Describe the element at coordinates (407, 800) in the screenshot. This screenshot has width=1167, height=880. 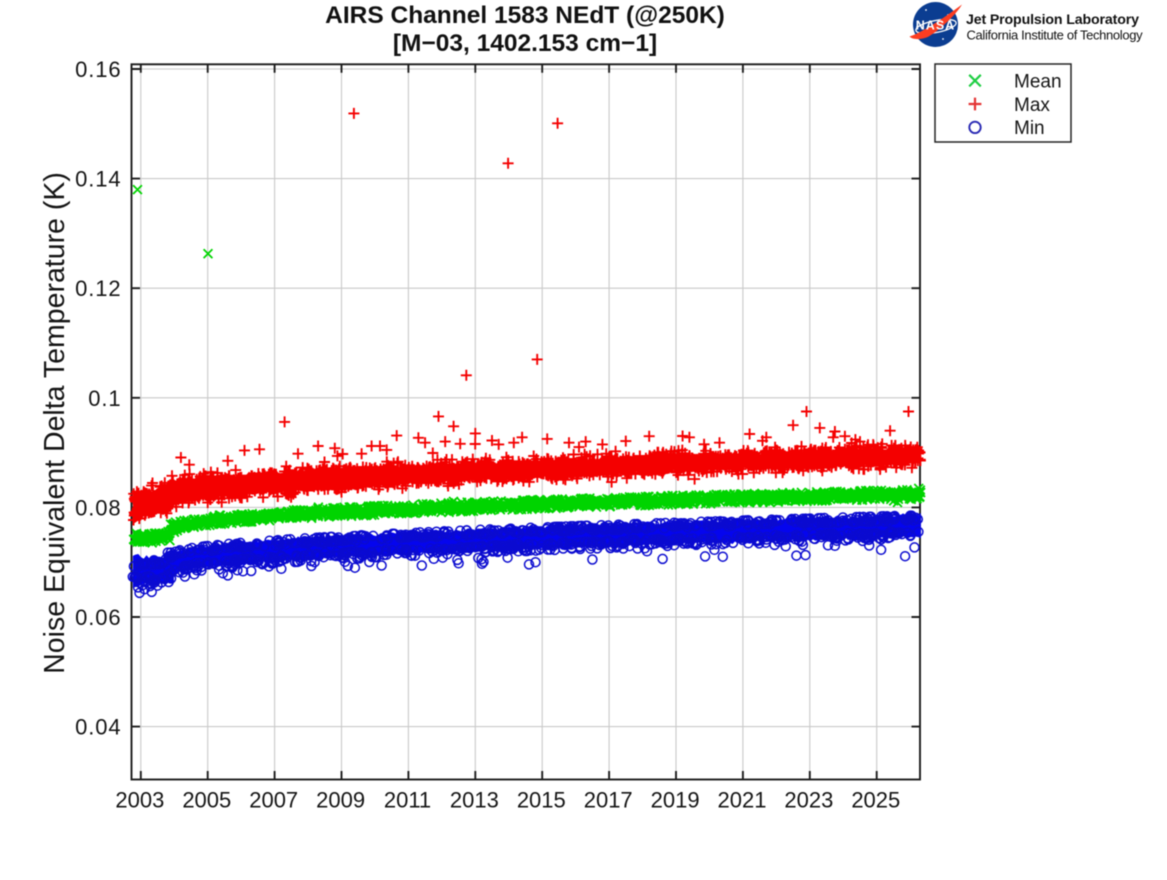
I see `svg-text: 2011` at that location.